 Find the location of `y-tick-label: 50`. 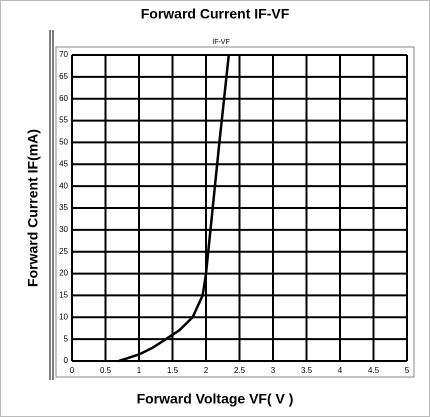

y-tick-label: 50 is located at coordinates (63, 142).